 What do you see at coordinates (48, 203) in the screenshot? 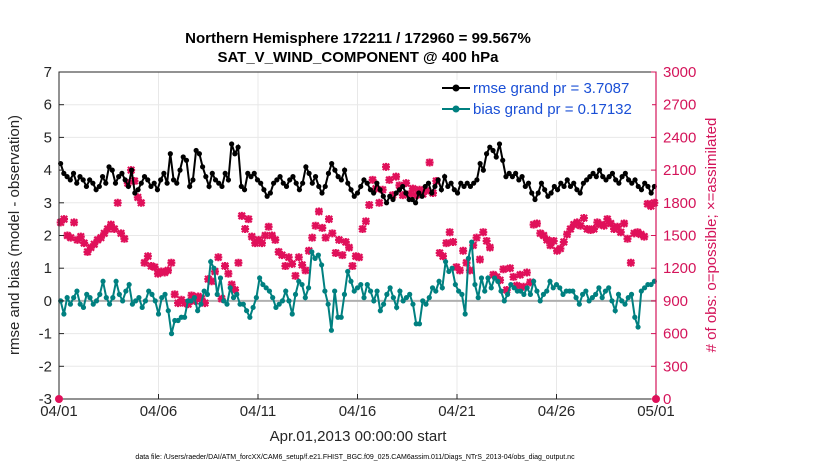
I see `left-tick-label: 3` at bounding box center [48, 203].